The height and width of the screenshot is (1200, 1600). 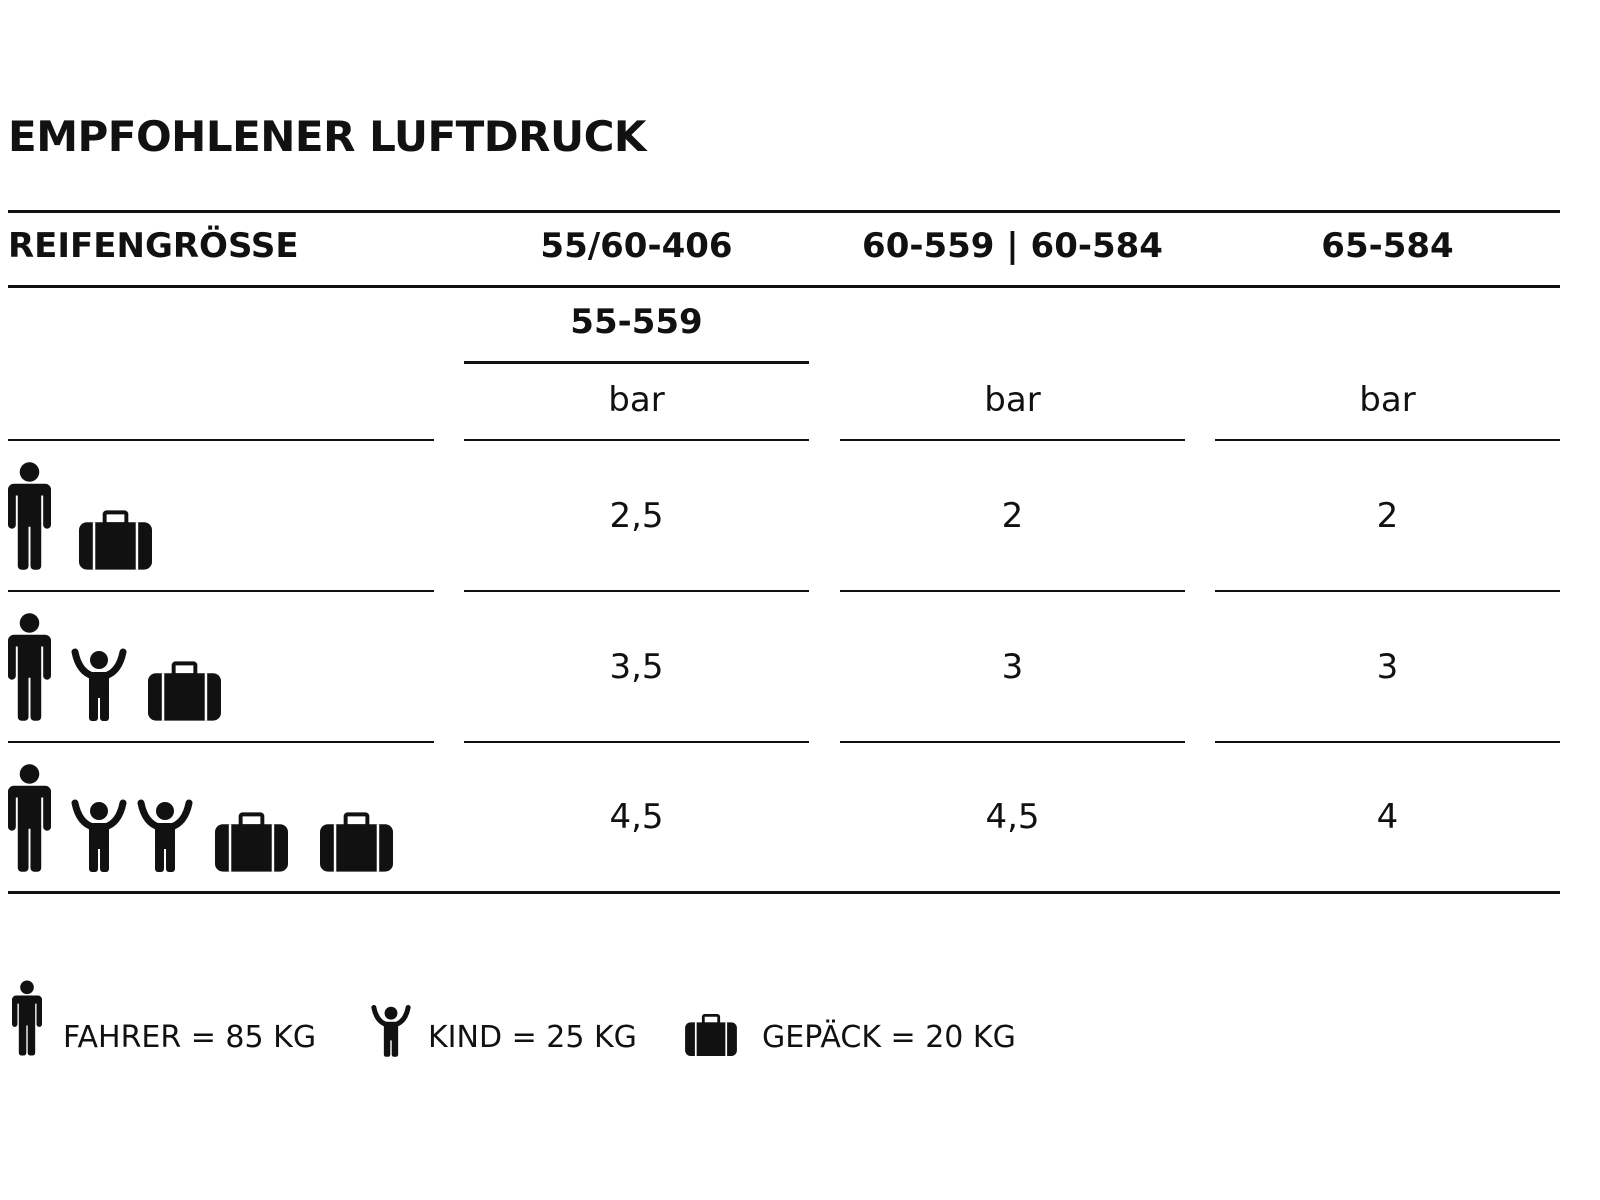 What do you see at coordinates (1387, 817) in the screenshot?
I see `value-cell: 4` at bounding box center [1387, 817].